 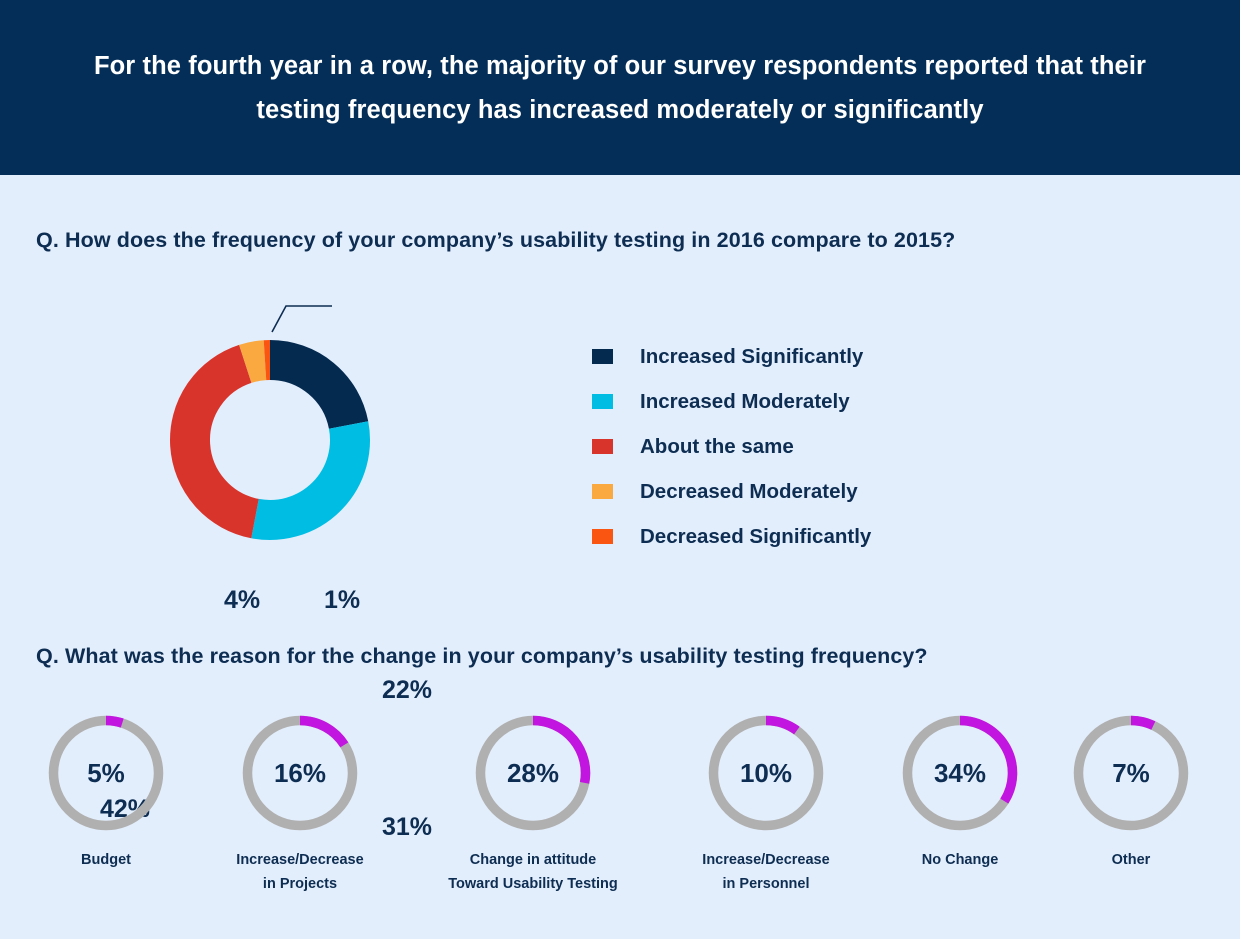 I want to click on gauge-label: Increase/Decrease in Projects, so click(x=300, y=872).